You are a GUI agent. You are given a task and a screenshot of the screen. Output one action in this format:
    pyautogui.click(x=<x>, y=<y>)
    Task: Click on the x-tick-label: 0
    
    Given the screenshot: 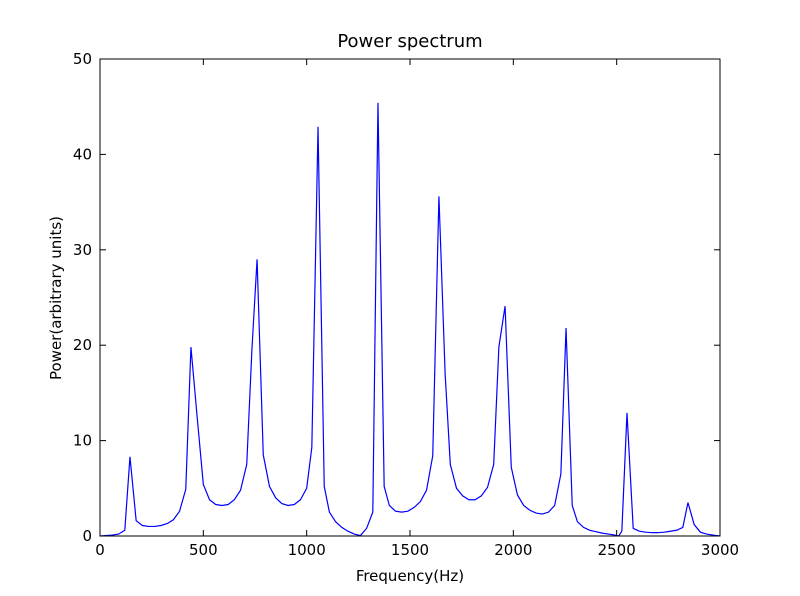 What is the action you would take?
    pyautogui.click(x=100, y=550)
    